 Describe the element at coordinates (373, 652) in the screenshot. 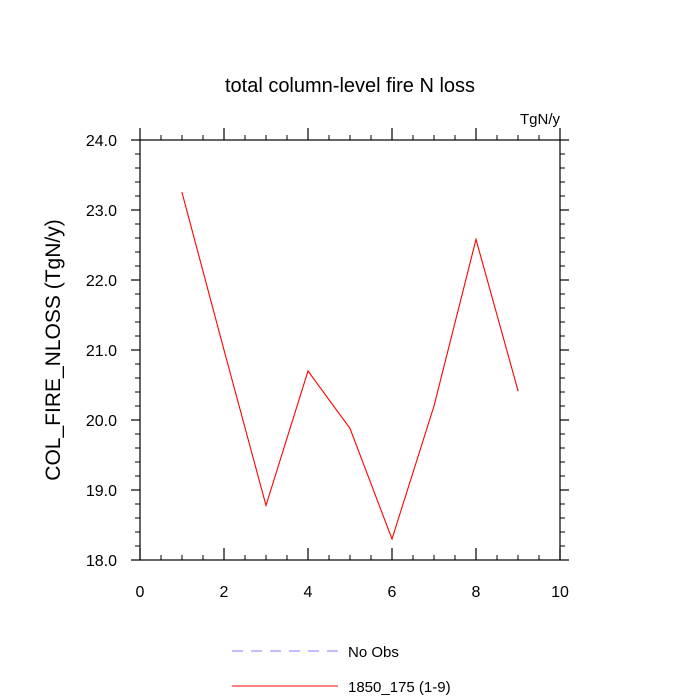

I see `legend-label: No Obs` at that location.